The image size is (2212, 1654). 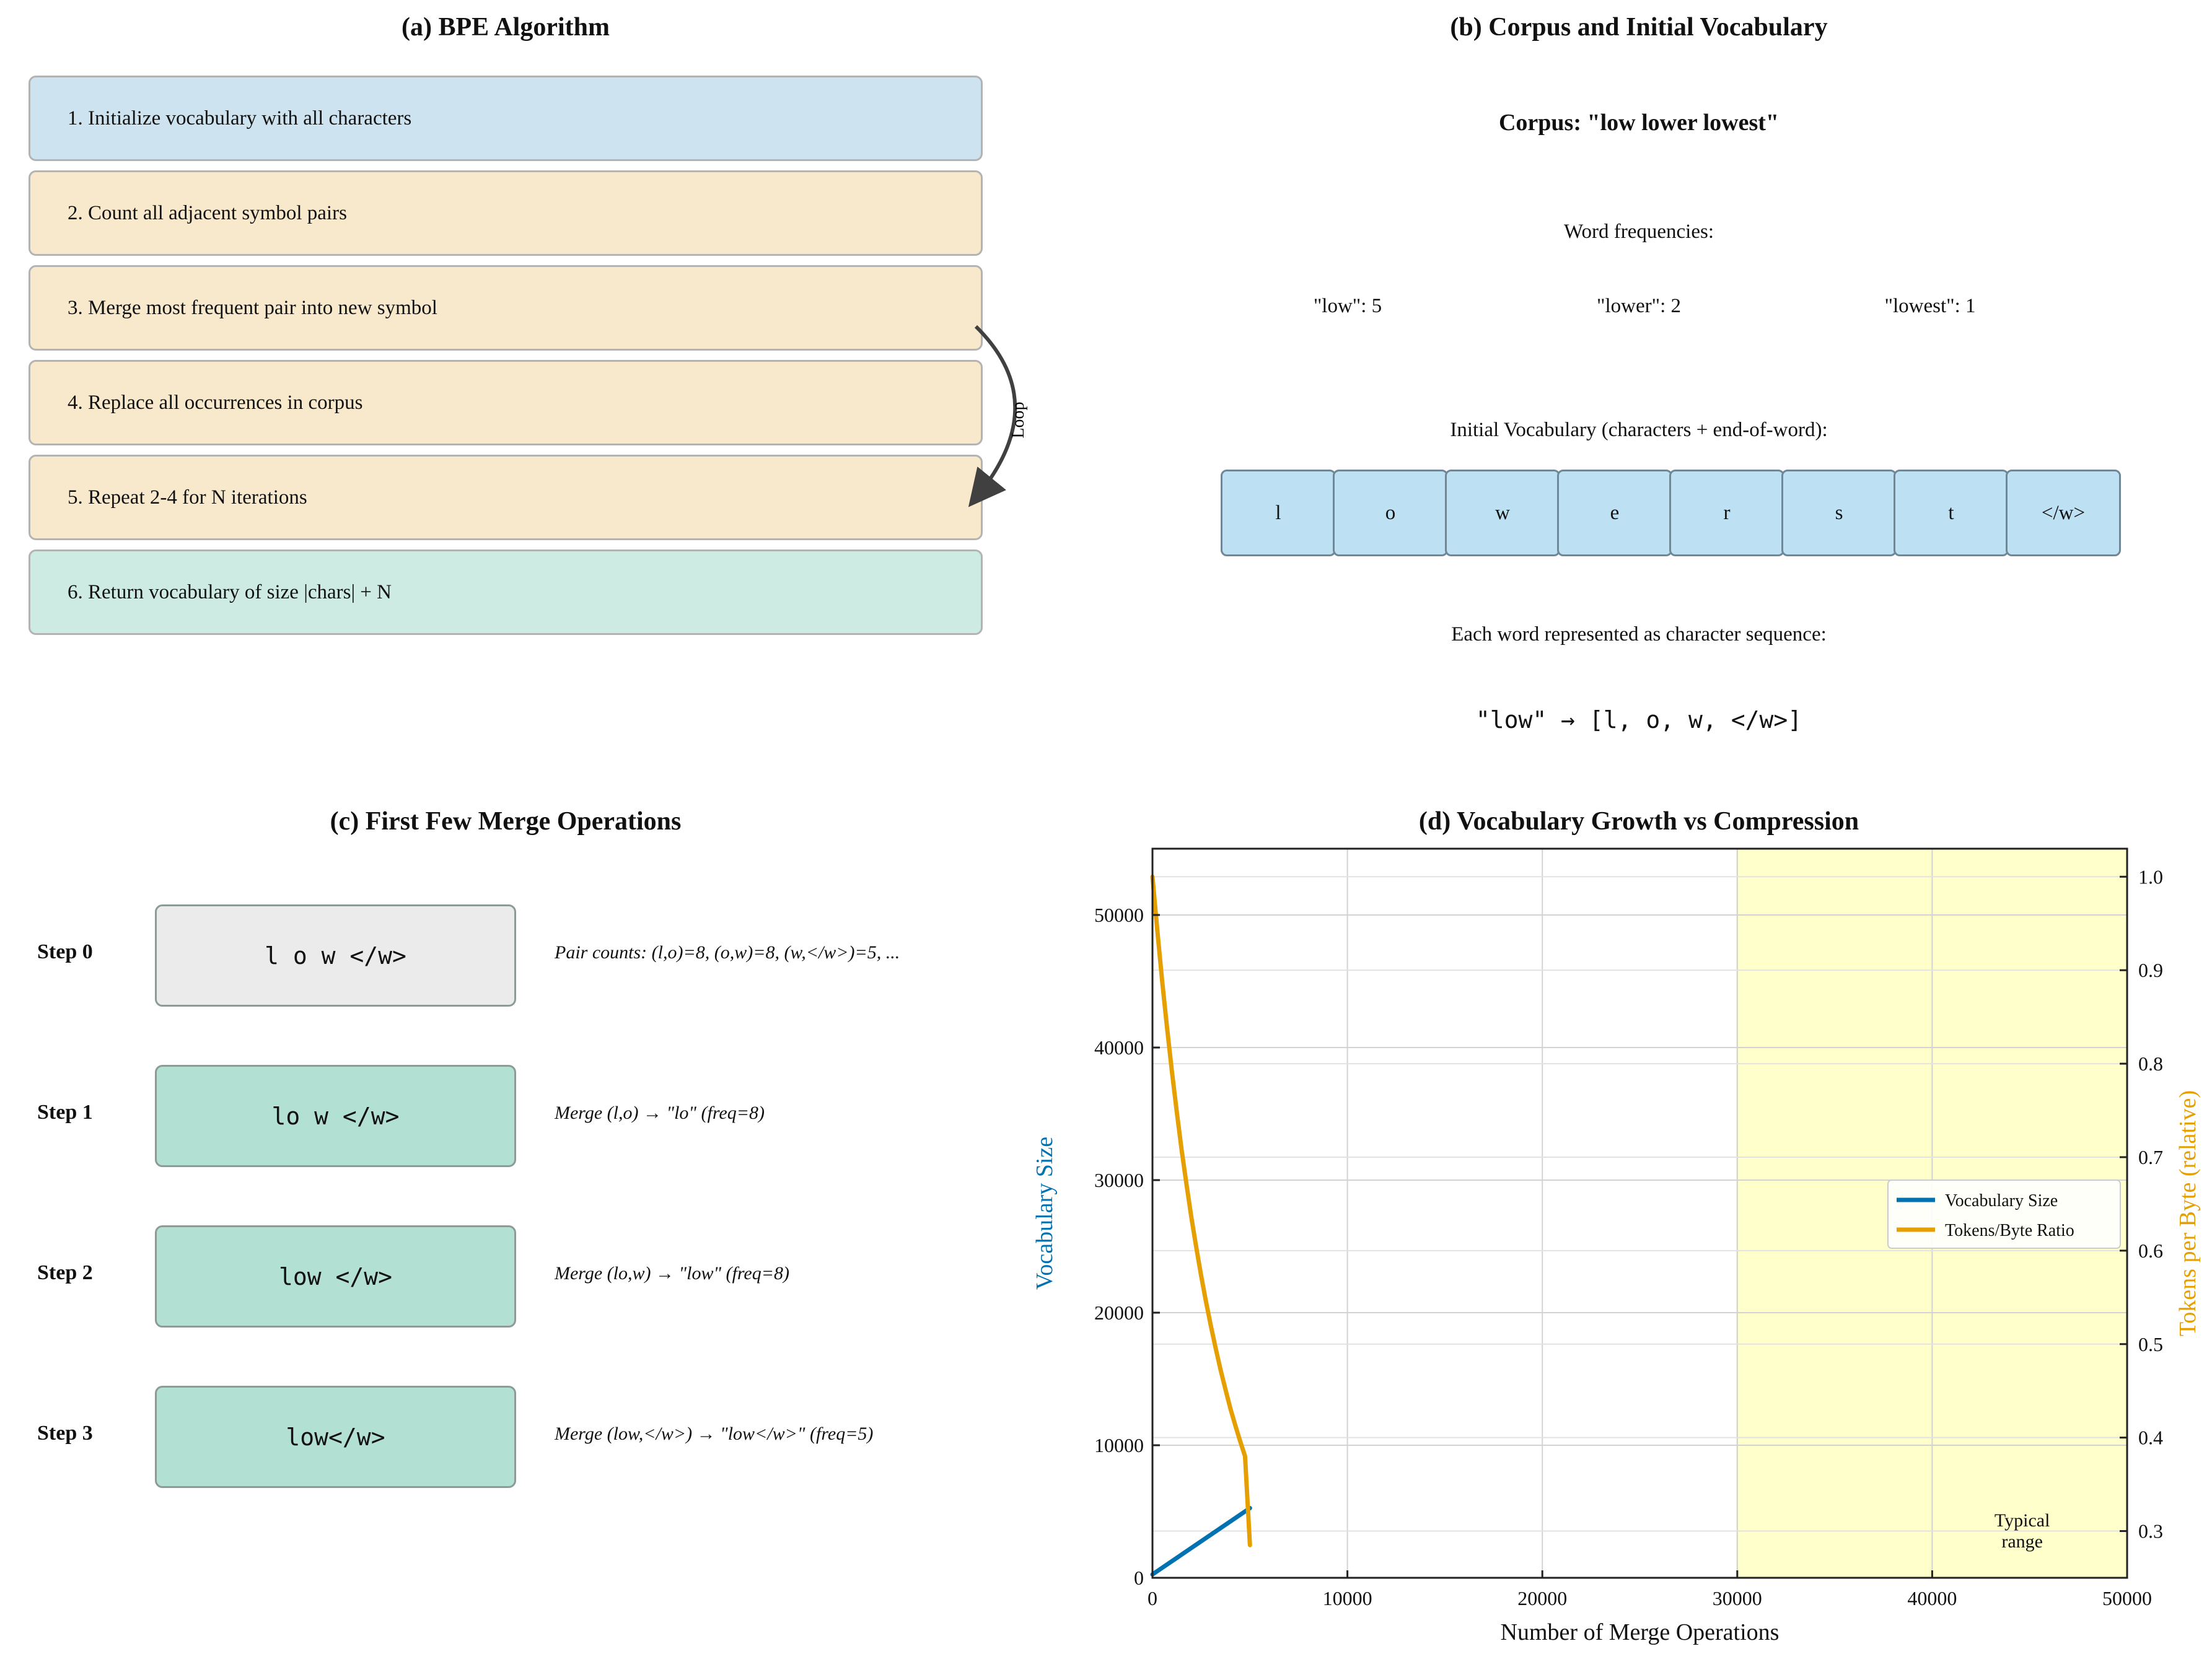 I want to click on algorithm-step-4: 4. Replace all occurrences in corpus, so click(x=506, y=402).